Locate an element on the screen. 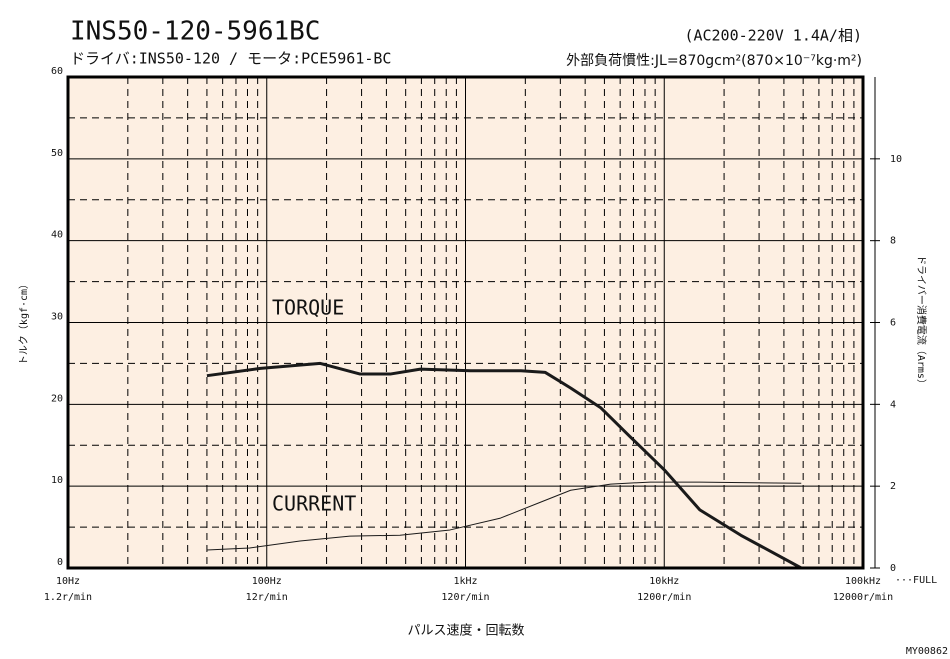 Image resolution: width=950 pixels, height=659 pixels. y2-tick-label: 8 is located at coordinates (893, 241).